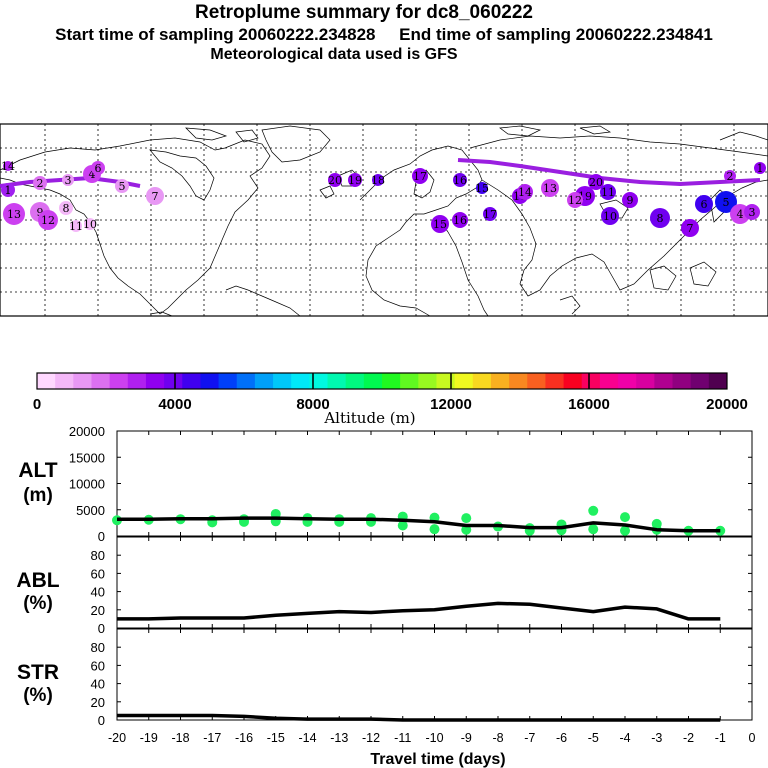  I want to click on plume-marker-label: 19, so click(355, 180).